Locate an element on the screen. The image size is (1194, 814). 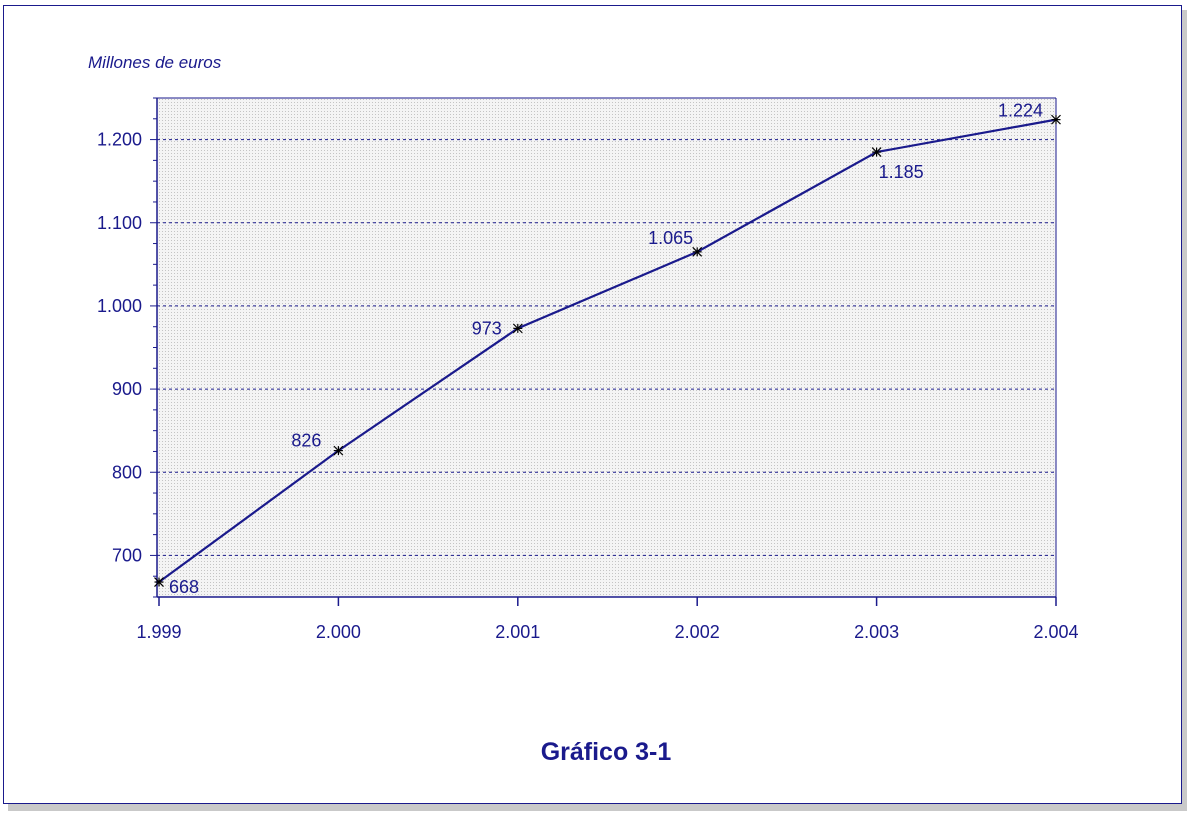
y-axis-title: Millones de euros is located at coordinates (155, 62).